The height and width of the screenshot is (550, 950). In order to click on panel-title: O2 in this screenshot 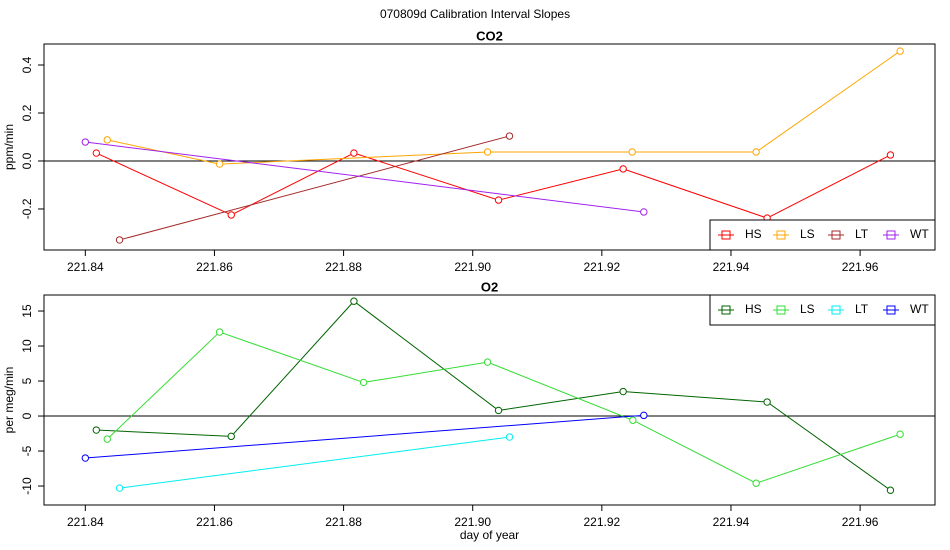, I will do `click(489, 286)`.